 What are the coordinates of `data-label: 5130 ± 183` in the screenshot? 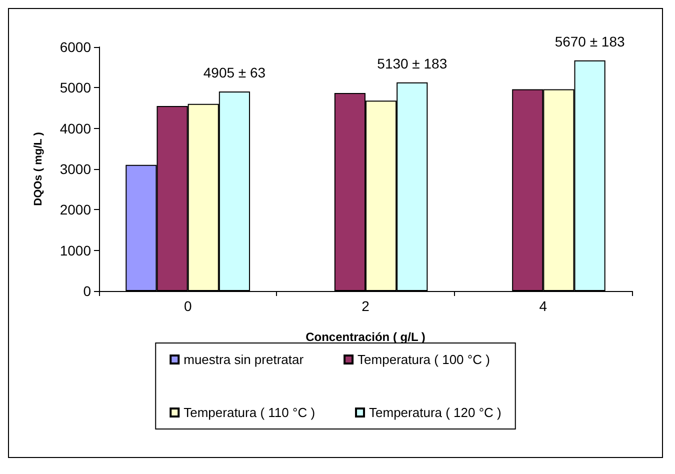 It's located at (412, 63).